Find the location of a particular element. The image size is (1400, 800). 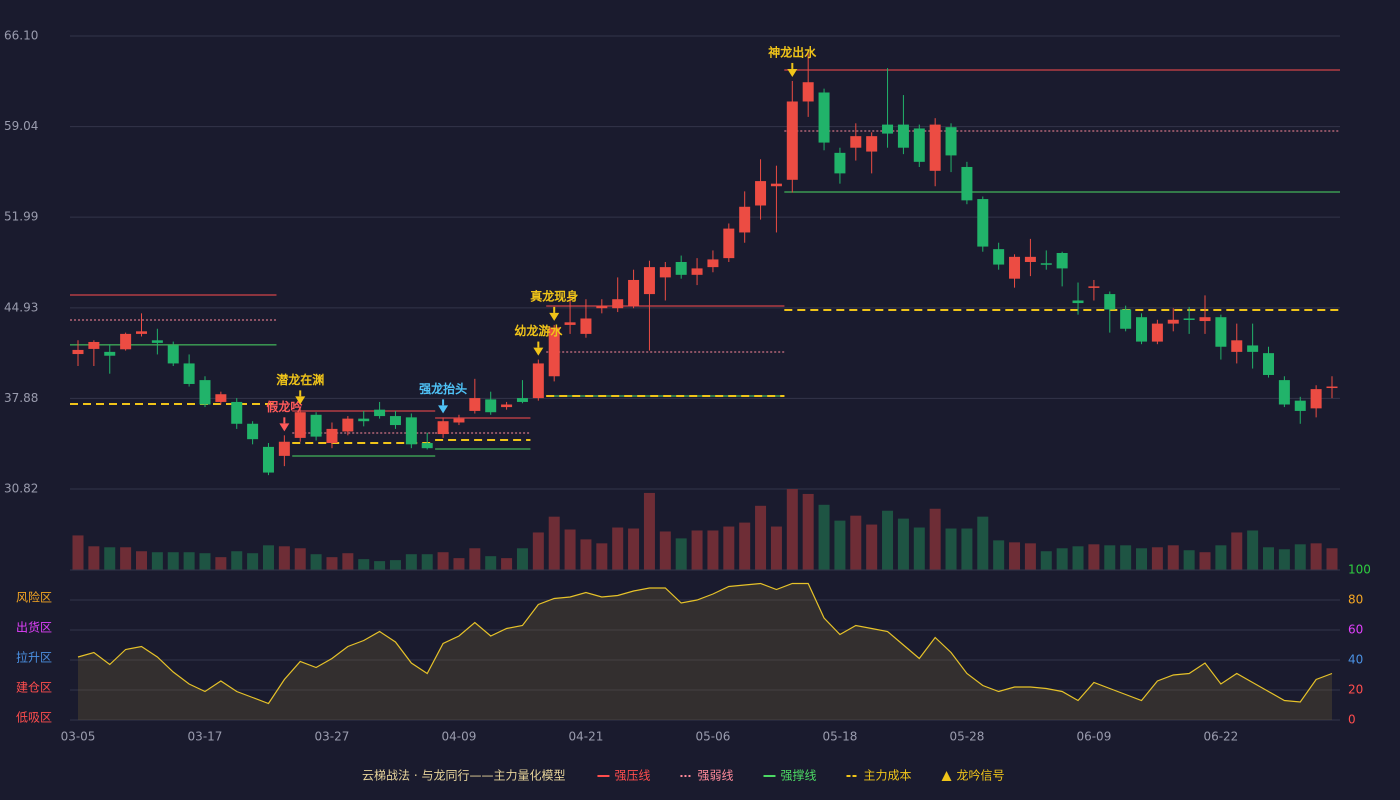

signal-label: 假龙吟 is located at coordinates (284, 406).